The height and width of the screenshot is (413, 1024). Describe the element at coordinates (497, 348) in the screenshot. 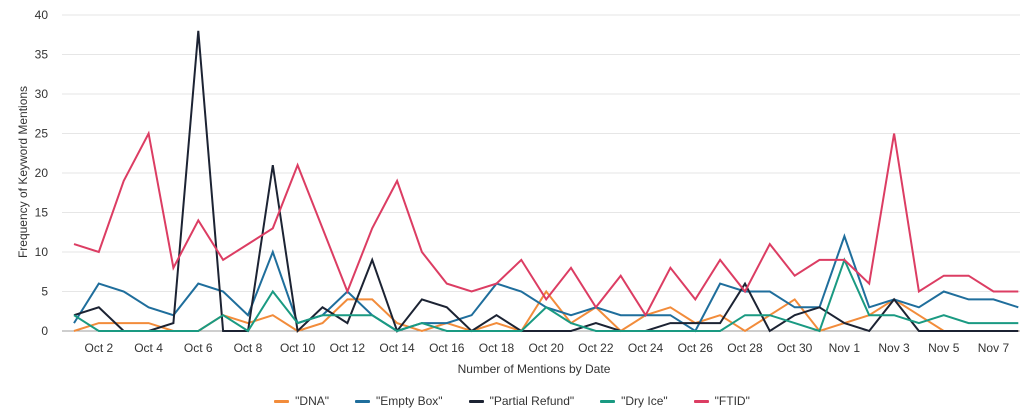

I see `x-tick-label: Oct 18` at that location.